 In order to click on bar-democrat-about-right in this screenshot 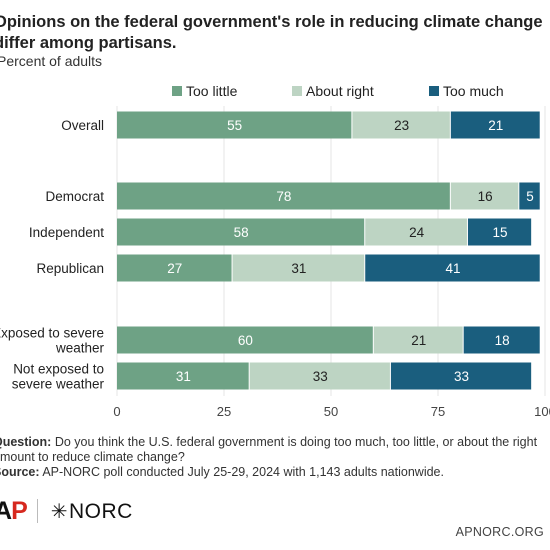, I will do `click(484, 196)`.